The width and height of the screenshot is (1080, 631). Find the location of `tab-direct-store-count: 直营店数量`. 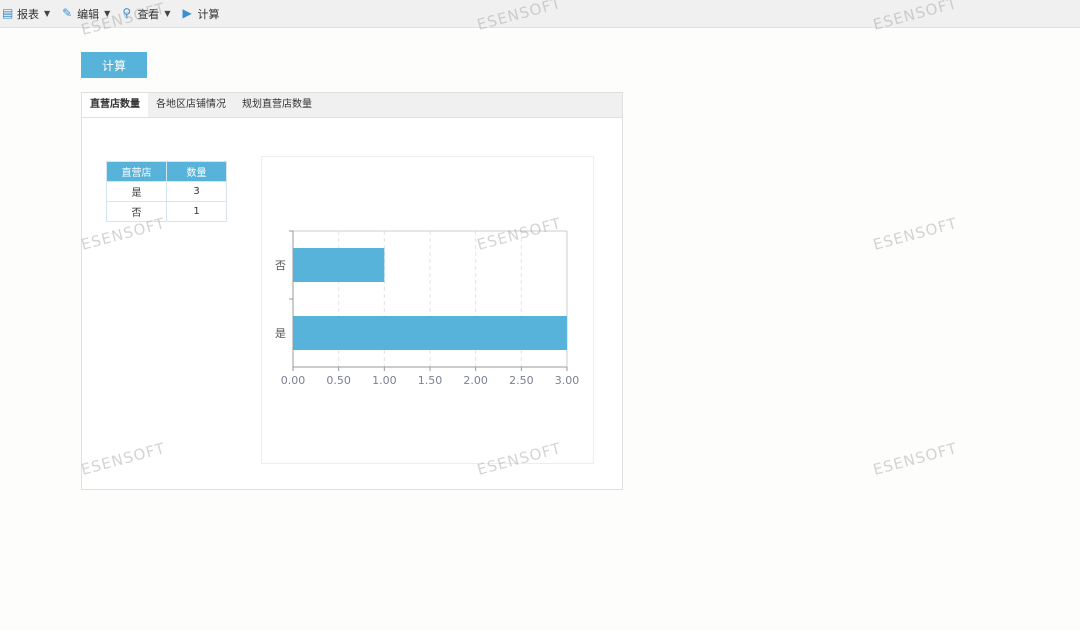

tab-direct-store-count: 直营店数量 is located at coordinates (115, 105).